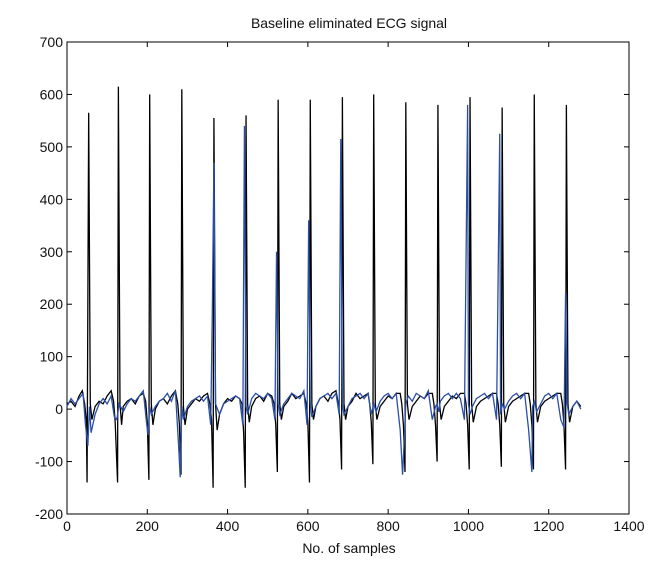  What do you see at coordinates (388, 526) in the screenshot?
I see `x-tick-label: 800` at bounding box center [388, 526].